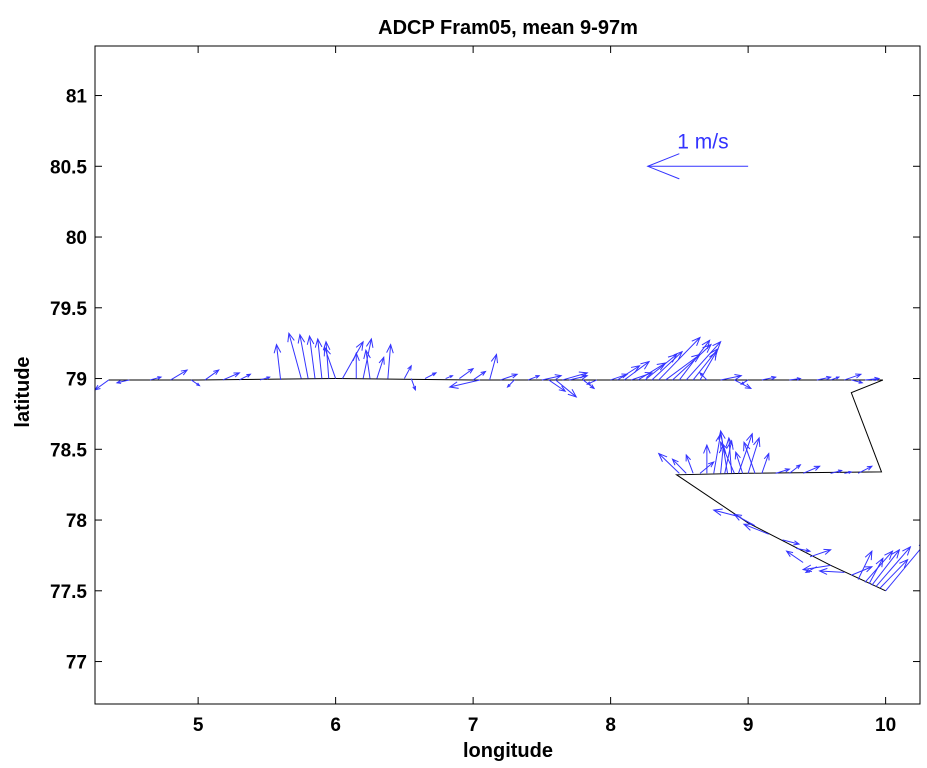  Describe the element at coordinates (77, 97) in the screenshot. I see `y-tick-label: 81` at that location.